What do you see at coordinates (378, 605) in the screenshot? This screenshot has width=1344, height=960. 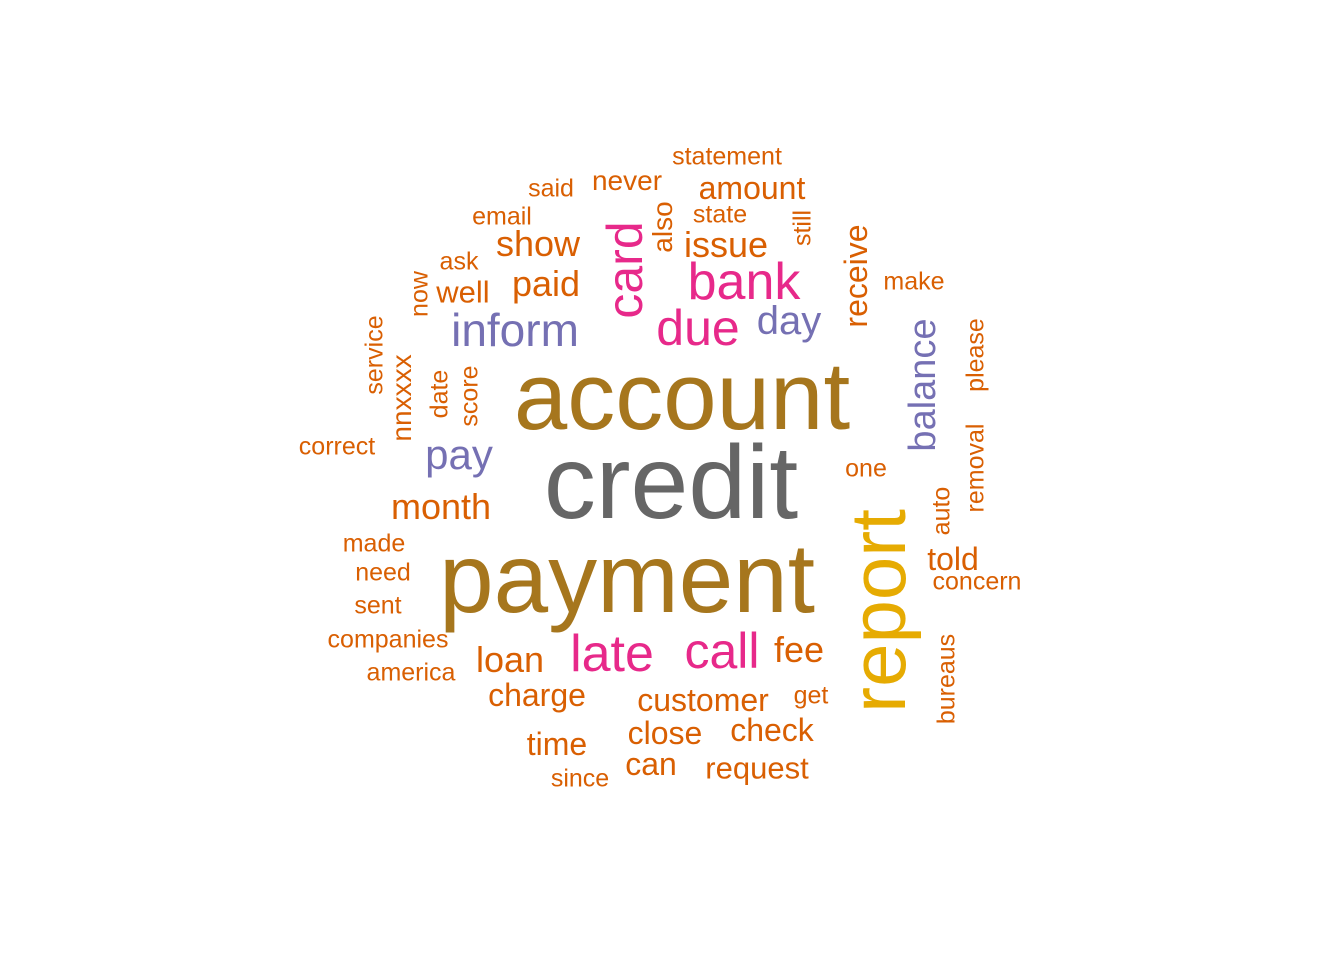 I see `word-sent: sent` at bounding box center [378, 605].